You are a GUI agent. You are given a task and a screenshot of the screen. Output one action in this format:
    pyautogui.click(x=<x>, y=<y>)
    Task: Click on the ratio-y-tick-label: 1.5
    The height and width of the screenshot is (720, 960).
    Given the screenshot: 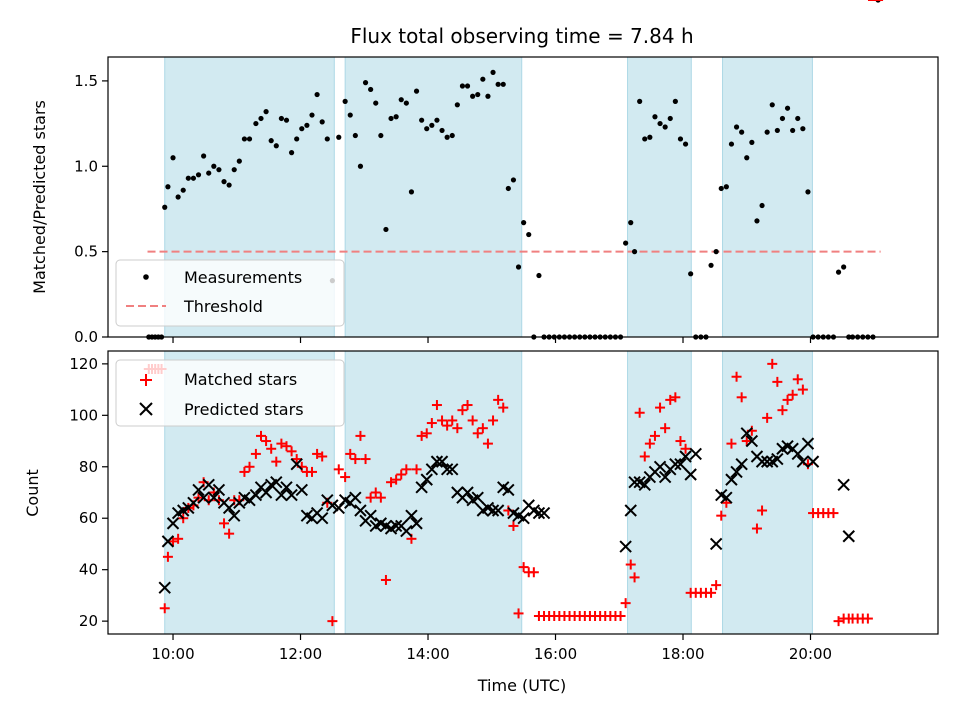 What is the action you would take?
    pyautogui.click(x=86, y=81)
    